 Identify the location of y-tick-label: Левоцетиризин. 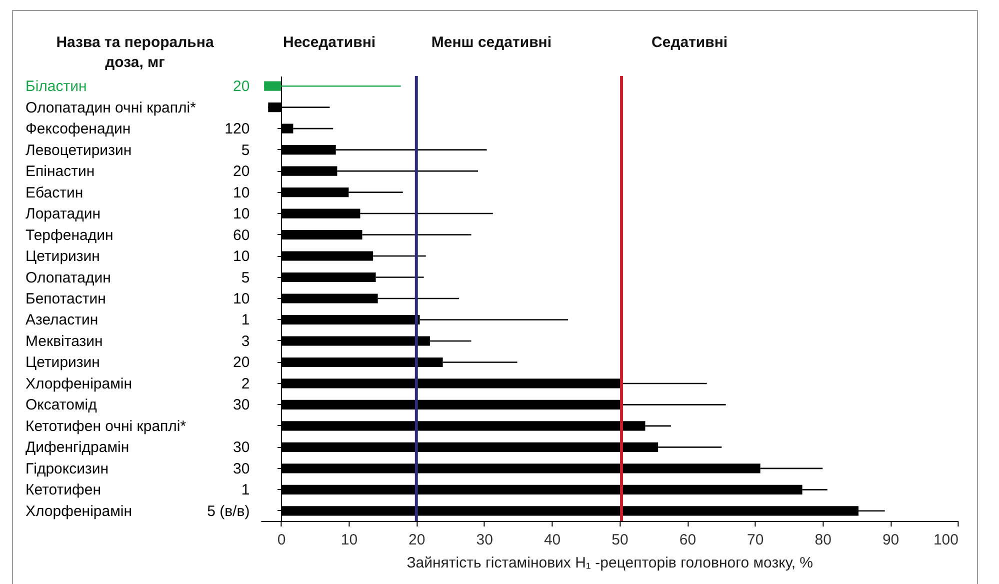
(79, 150).